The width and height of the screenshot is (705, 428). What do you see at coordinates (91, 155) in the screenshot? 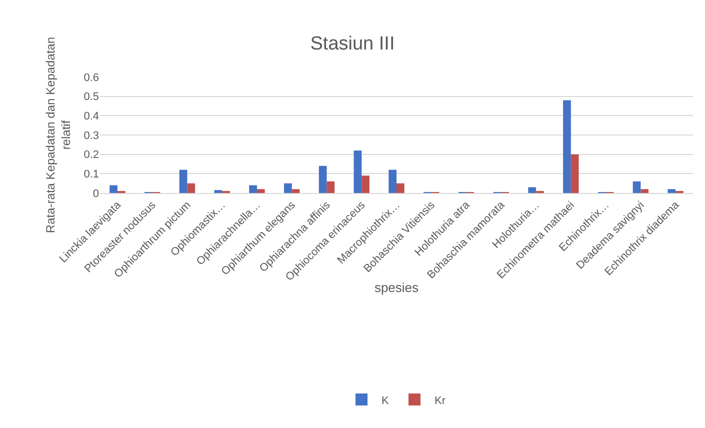
I see `y-tick-label: 0.2` at bounding box center [91, 155].